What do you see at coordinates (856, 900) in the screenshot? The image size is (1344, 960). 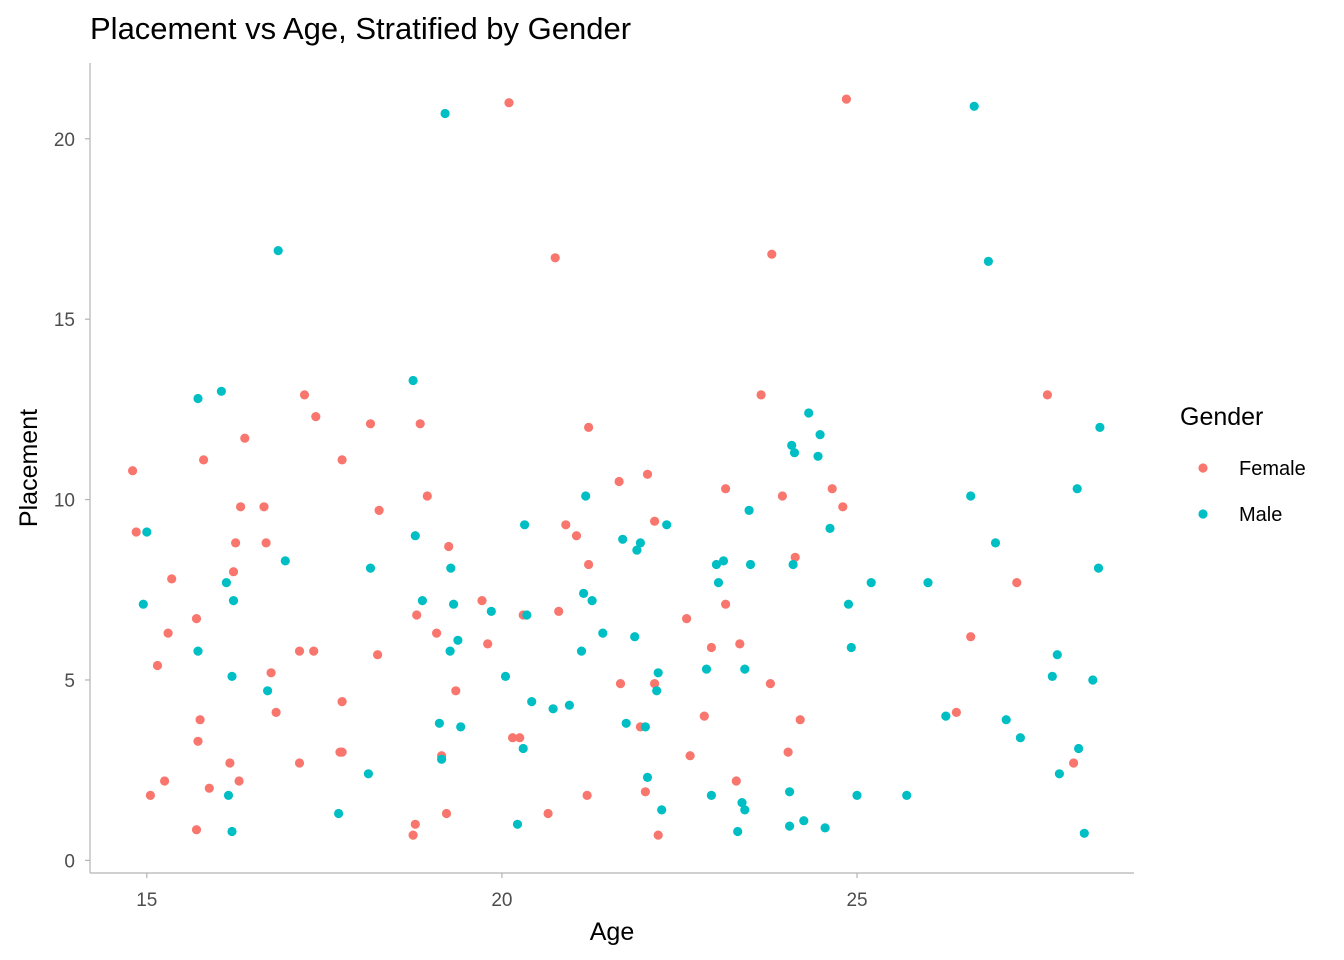 I see `x-tick-label: 25` at bounding box center [856, 900].